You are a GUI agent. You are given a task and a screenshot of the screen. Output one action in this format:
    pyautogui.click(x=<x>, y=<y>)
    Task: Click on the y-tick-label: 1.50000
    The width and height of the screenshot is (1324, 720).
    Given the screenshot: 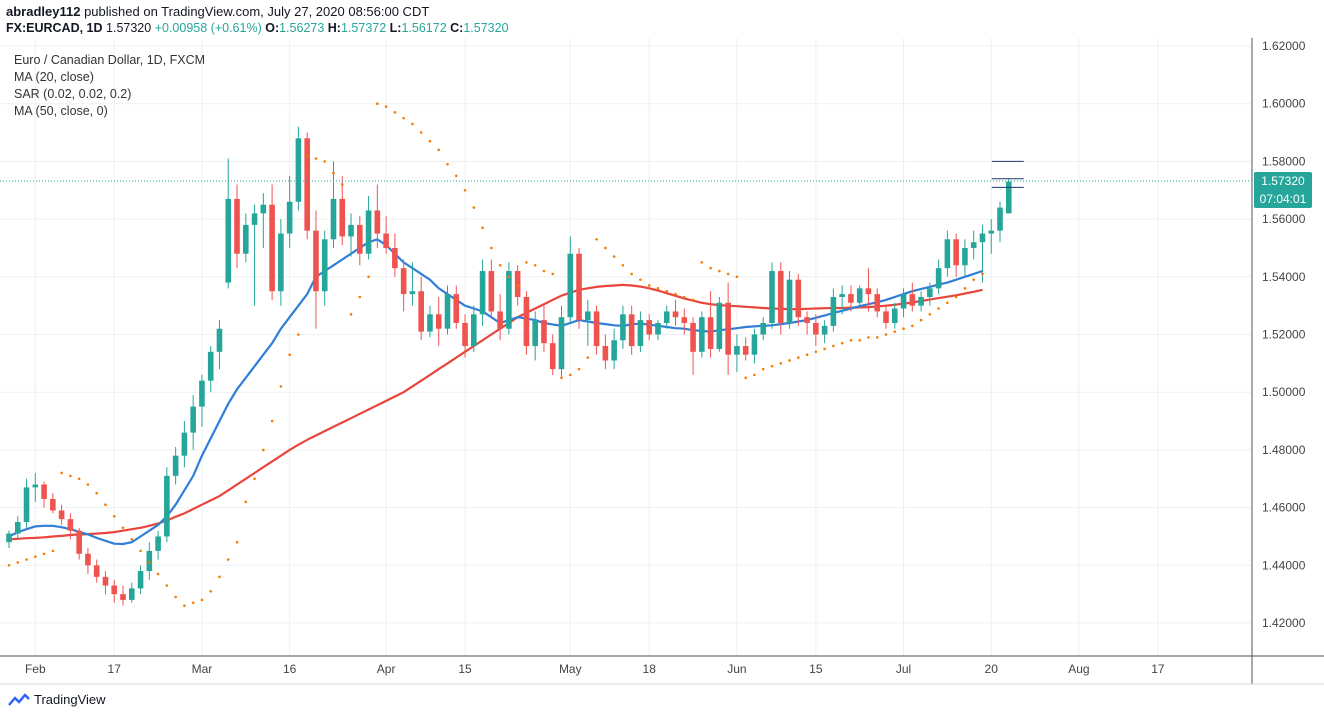 What is the action you would take?
    pyautogui.click(x=1284, y=392)
    